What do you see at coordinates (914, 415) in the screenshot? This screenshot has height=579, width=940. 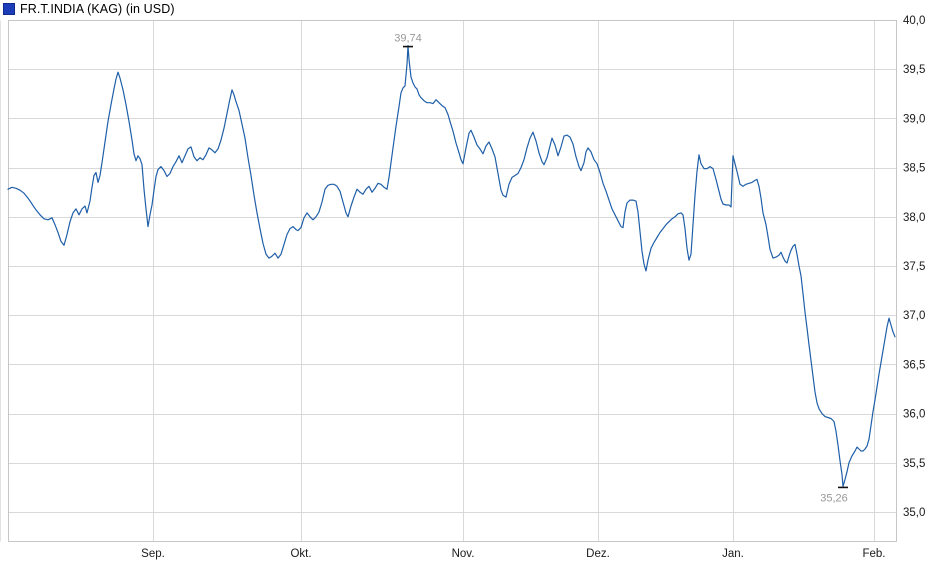 I see `y-axis-label: 36,0` at bounding box center [914, 415].